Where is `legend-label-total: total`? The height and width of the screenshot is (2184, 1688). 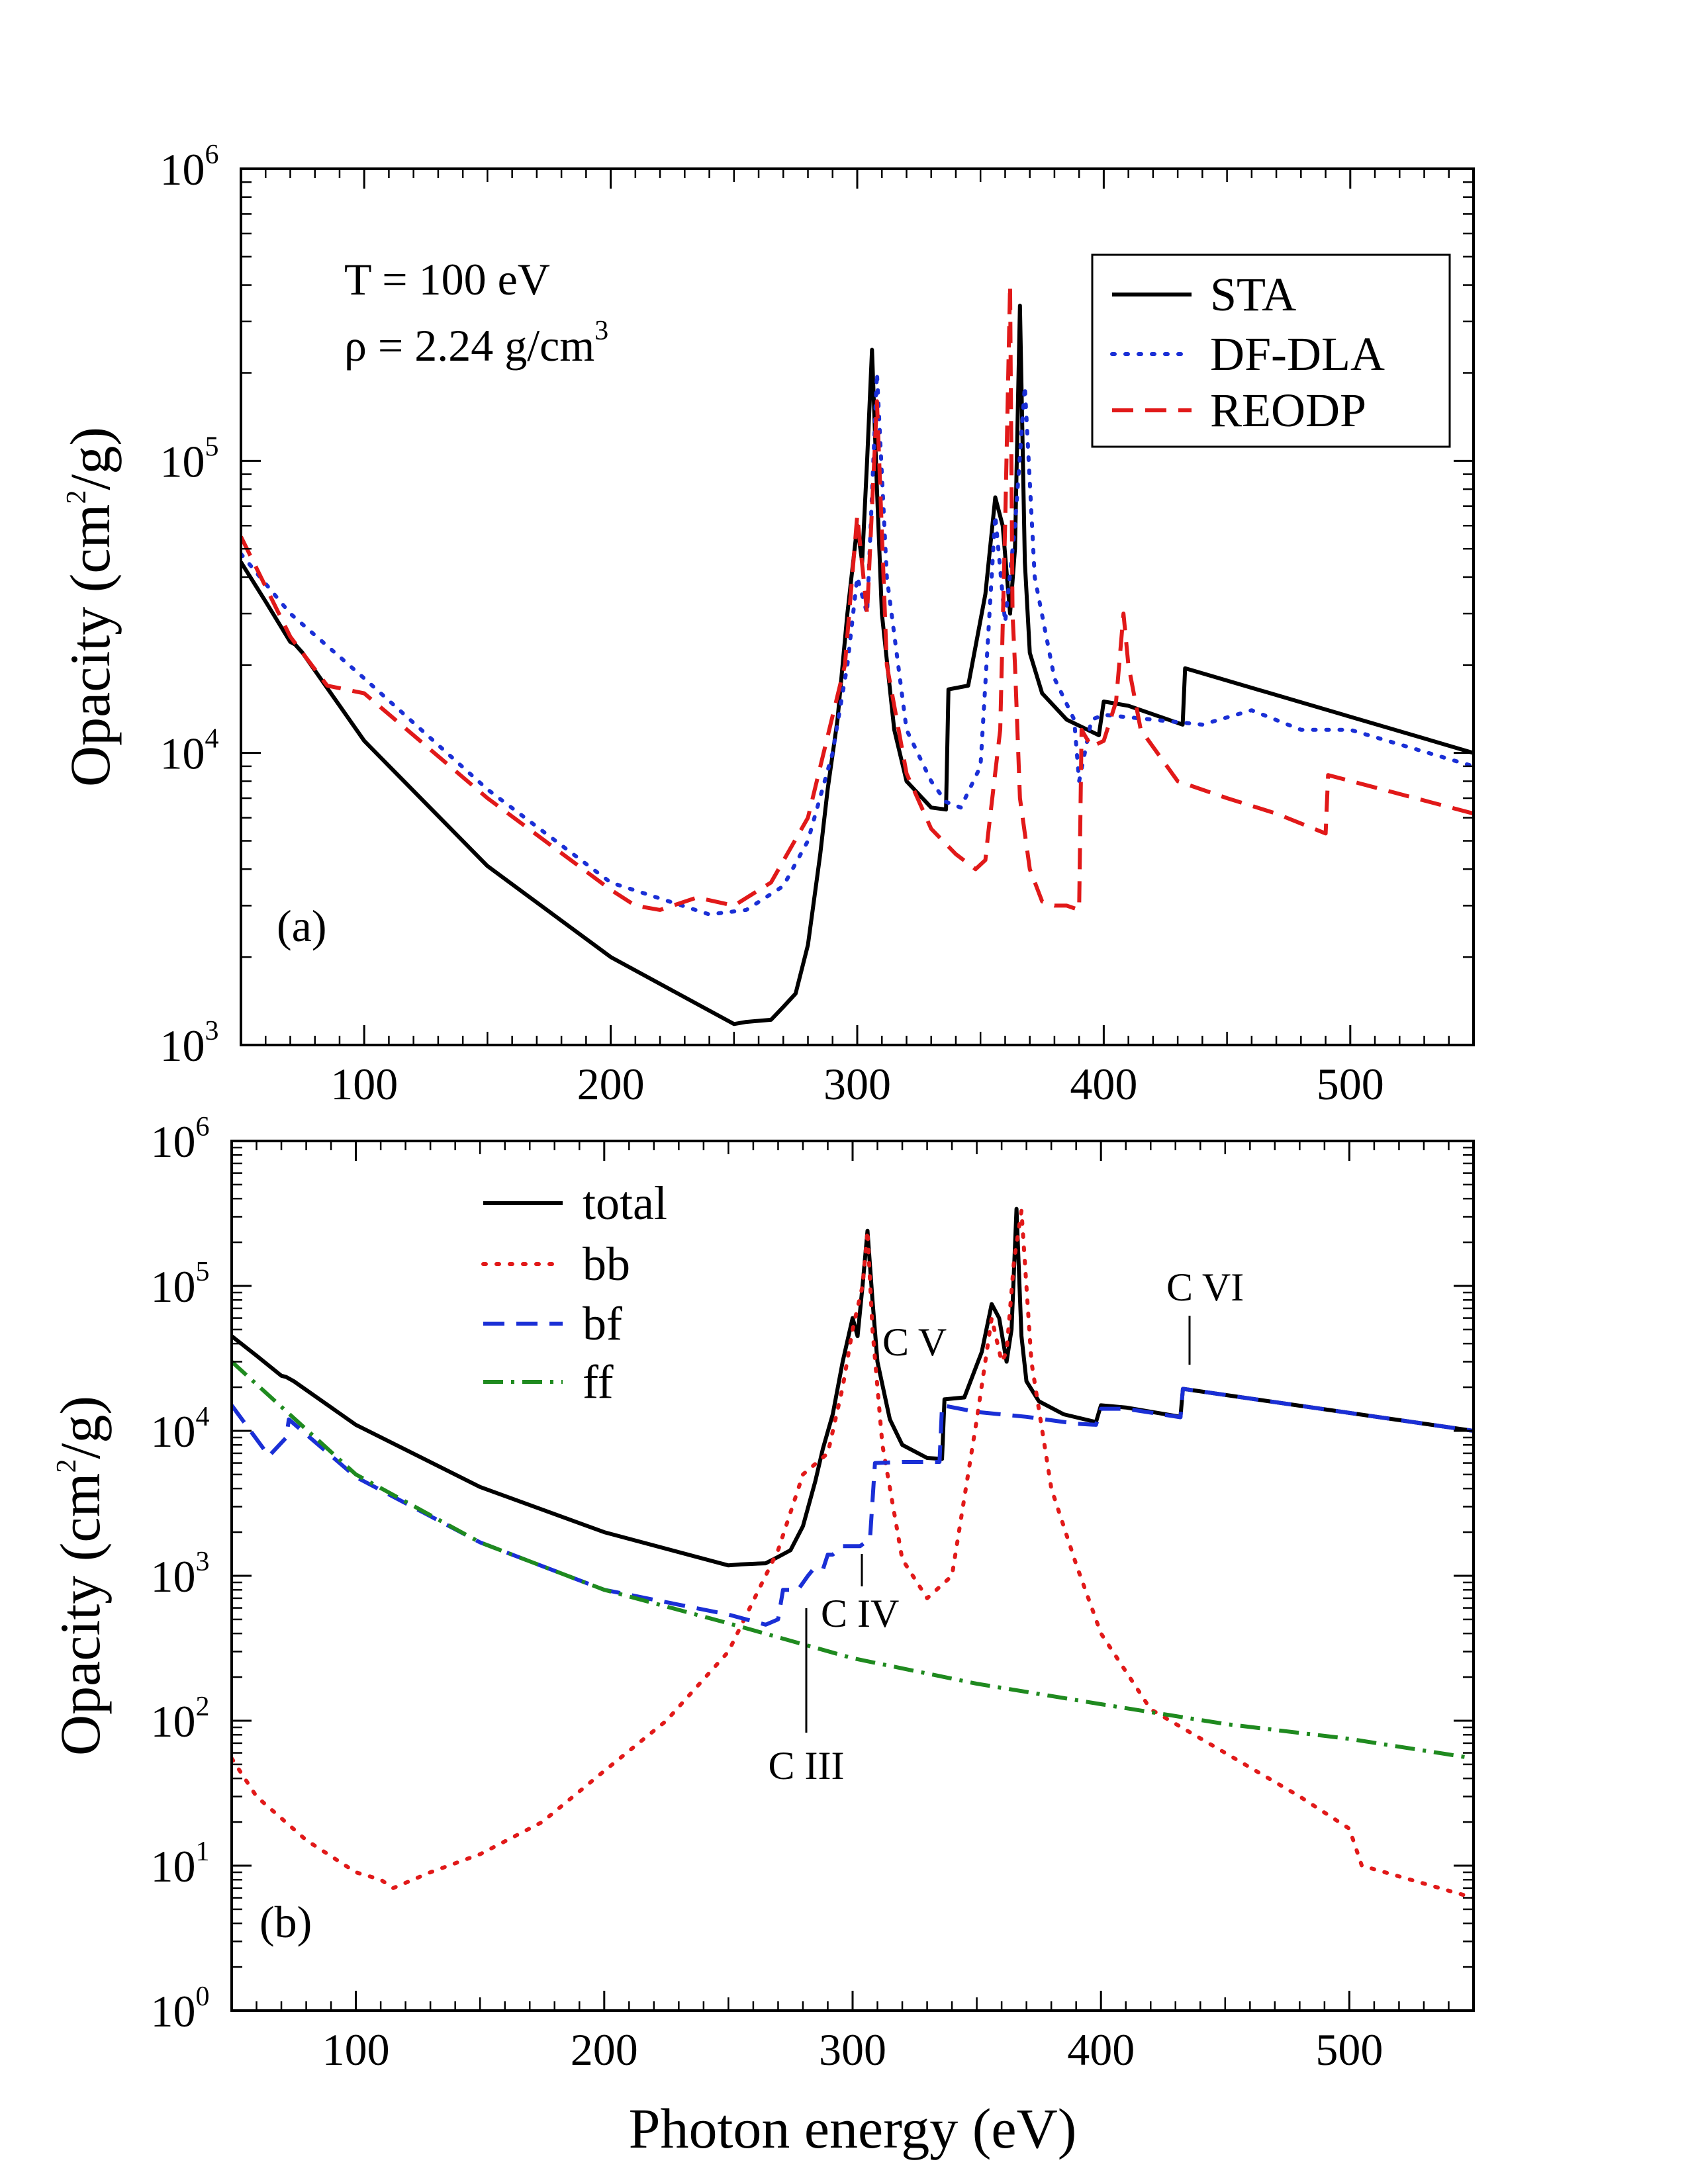
legend-label-total: total is located at coordinates (625, 1203).